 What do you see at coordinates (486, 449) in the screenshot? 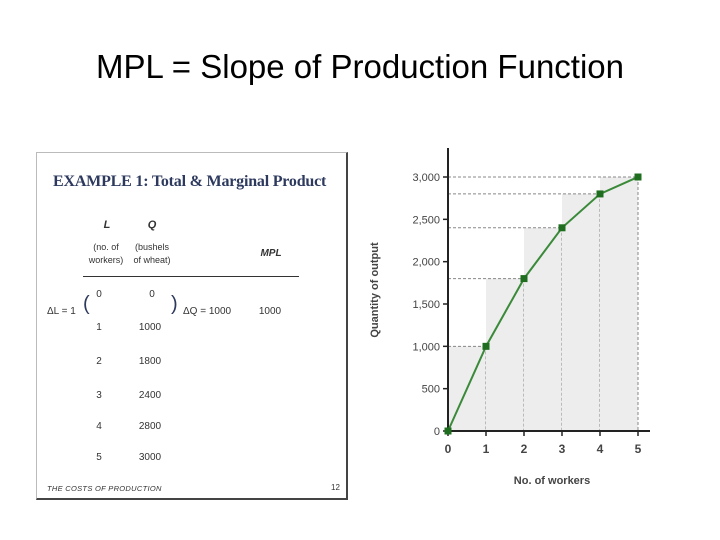
I see `x-tick-label: 1` at bounding box center [486, 449].